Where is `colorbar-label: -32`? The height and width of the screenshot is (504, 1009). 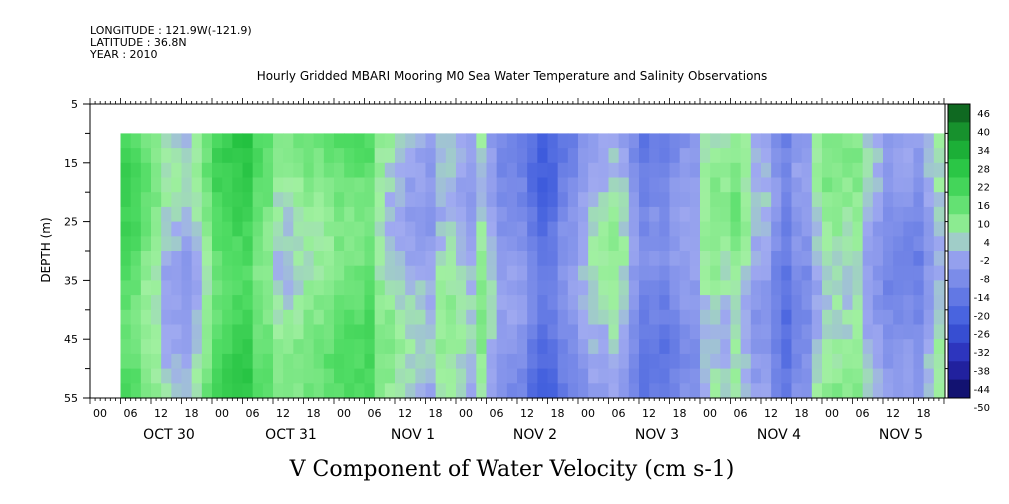
colorbar-label: -32 is located at coordinates (982, 353).